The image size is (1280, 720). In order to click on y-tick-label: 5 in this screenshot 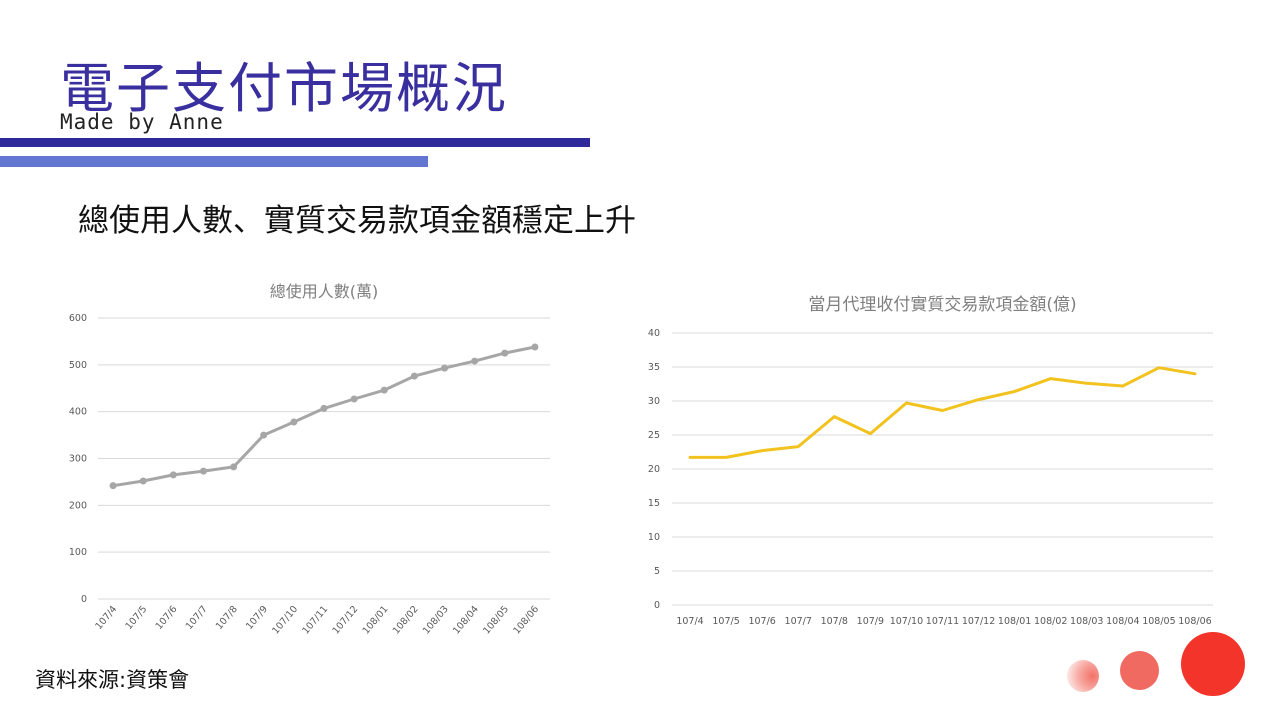, I will do `click(657, 571)`.